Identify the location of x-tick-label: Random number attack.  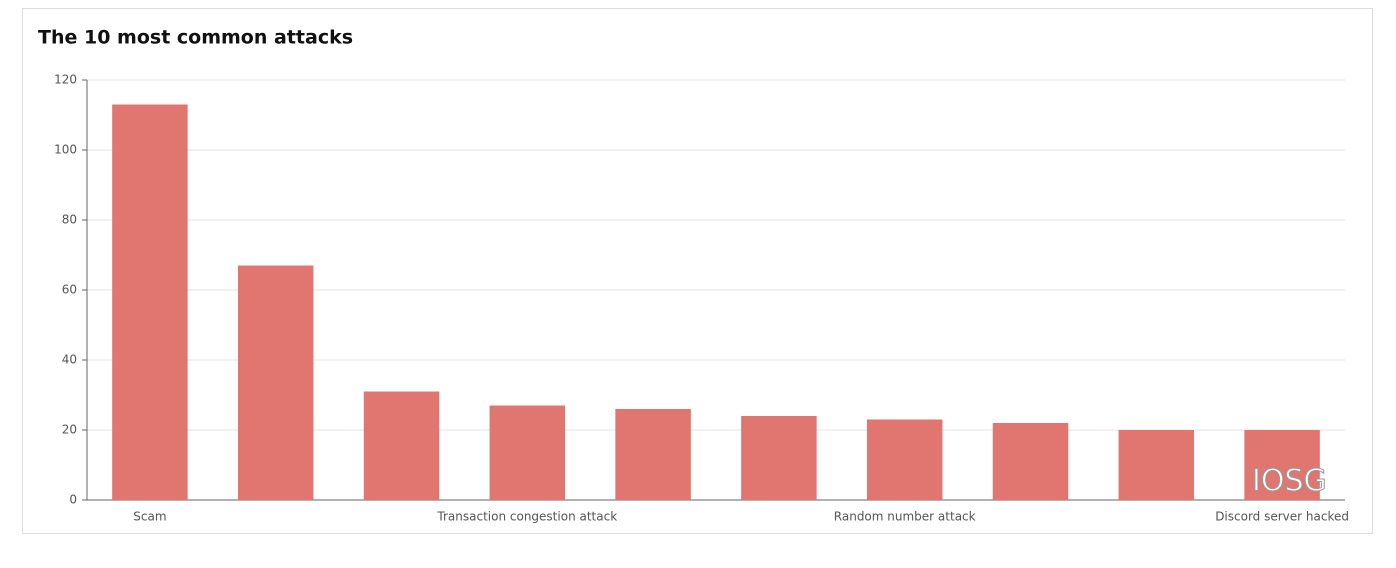
(905, 517).